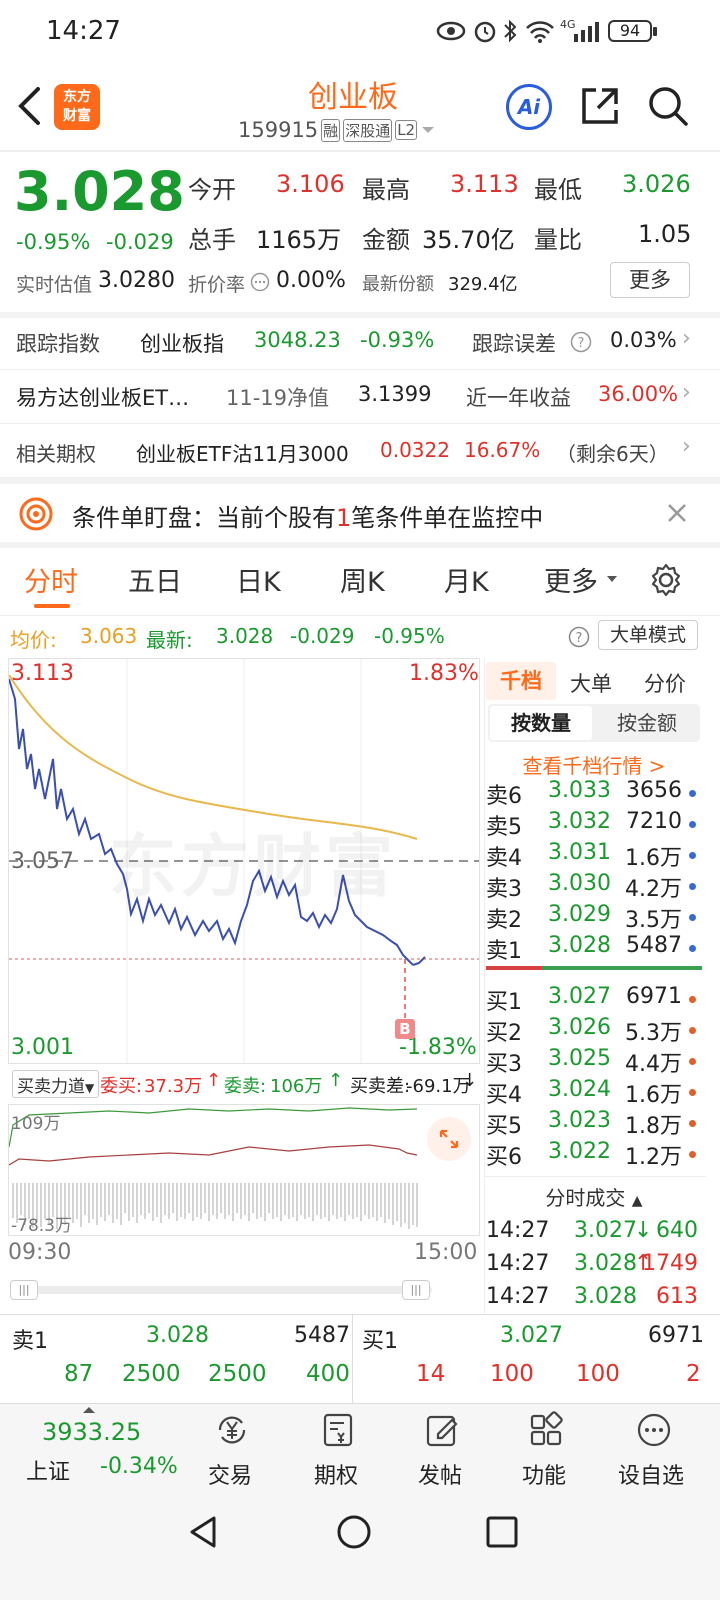 This screenshot has height=1600, width=720. I want to click on ask-level-row: 卖3 3.030 4.2万, so click(594, 886).